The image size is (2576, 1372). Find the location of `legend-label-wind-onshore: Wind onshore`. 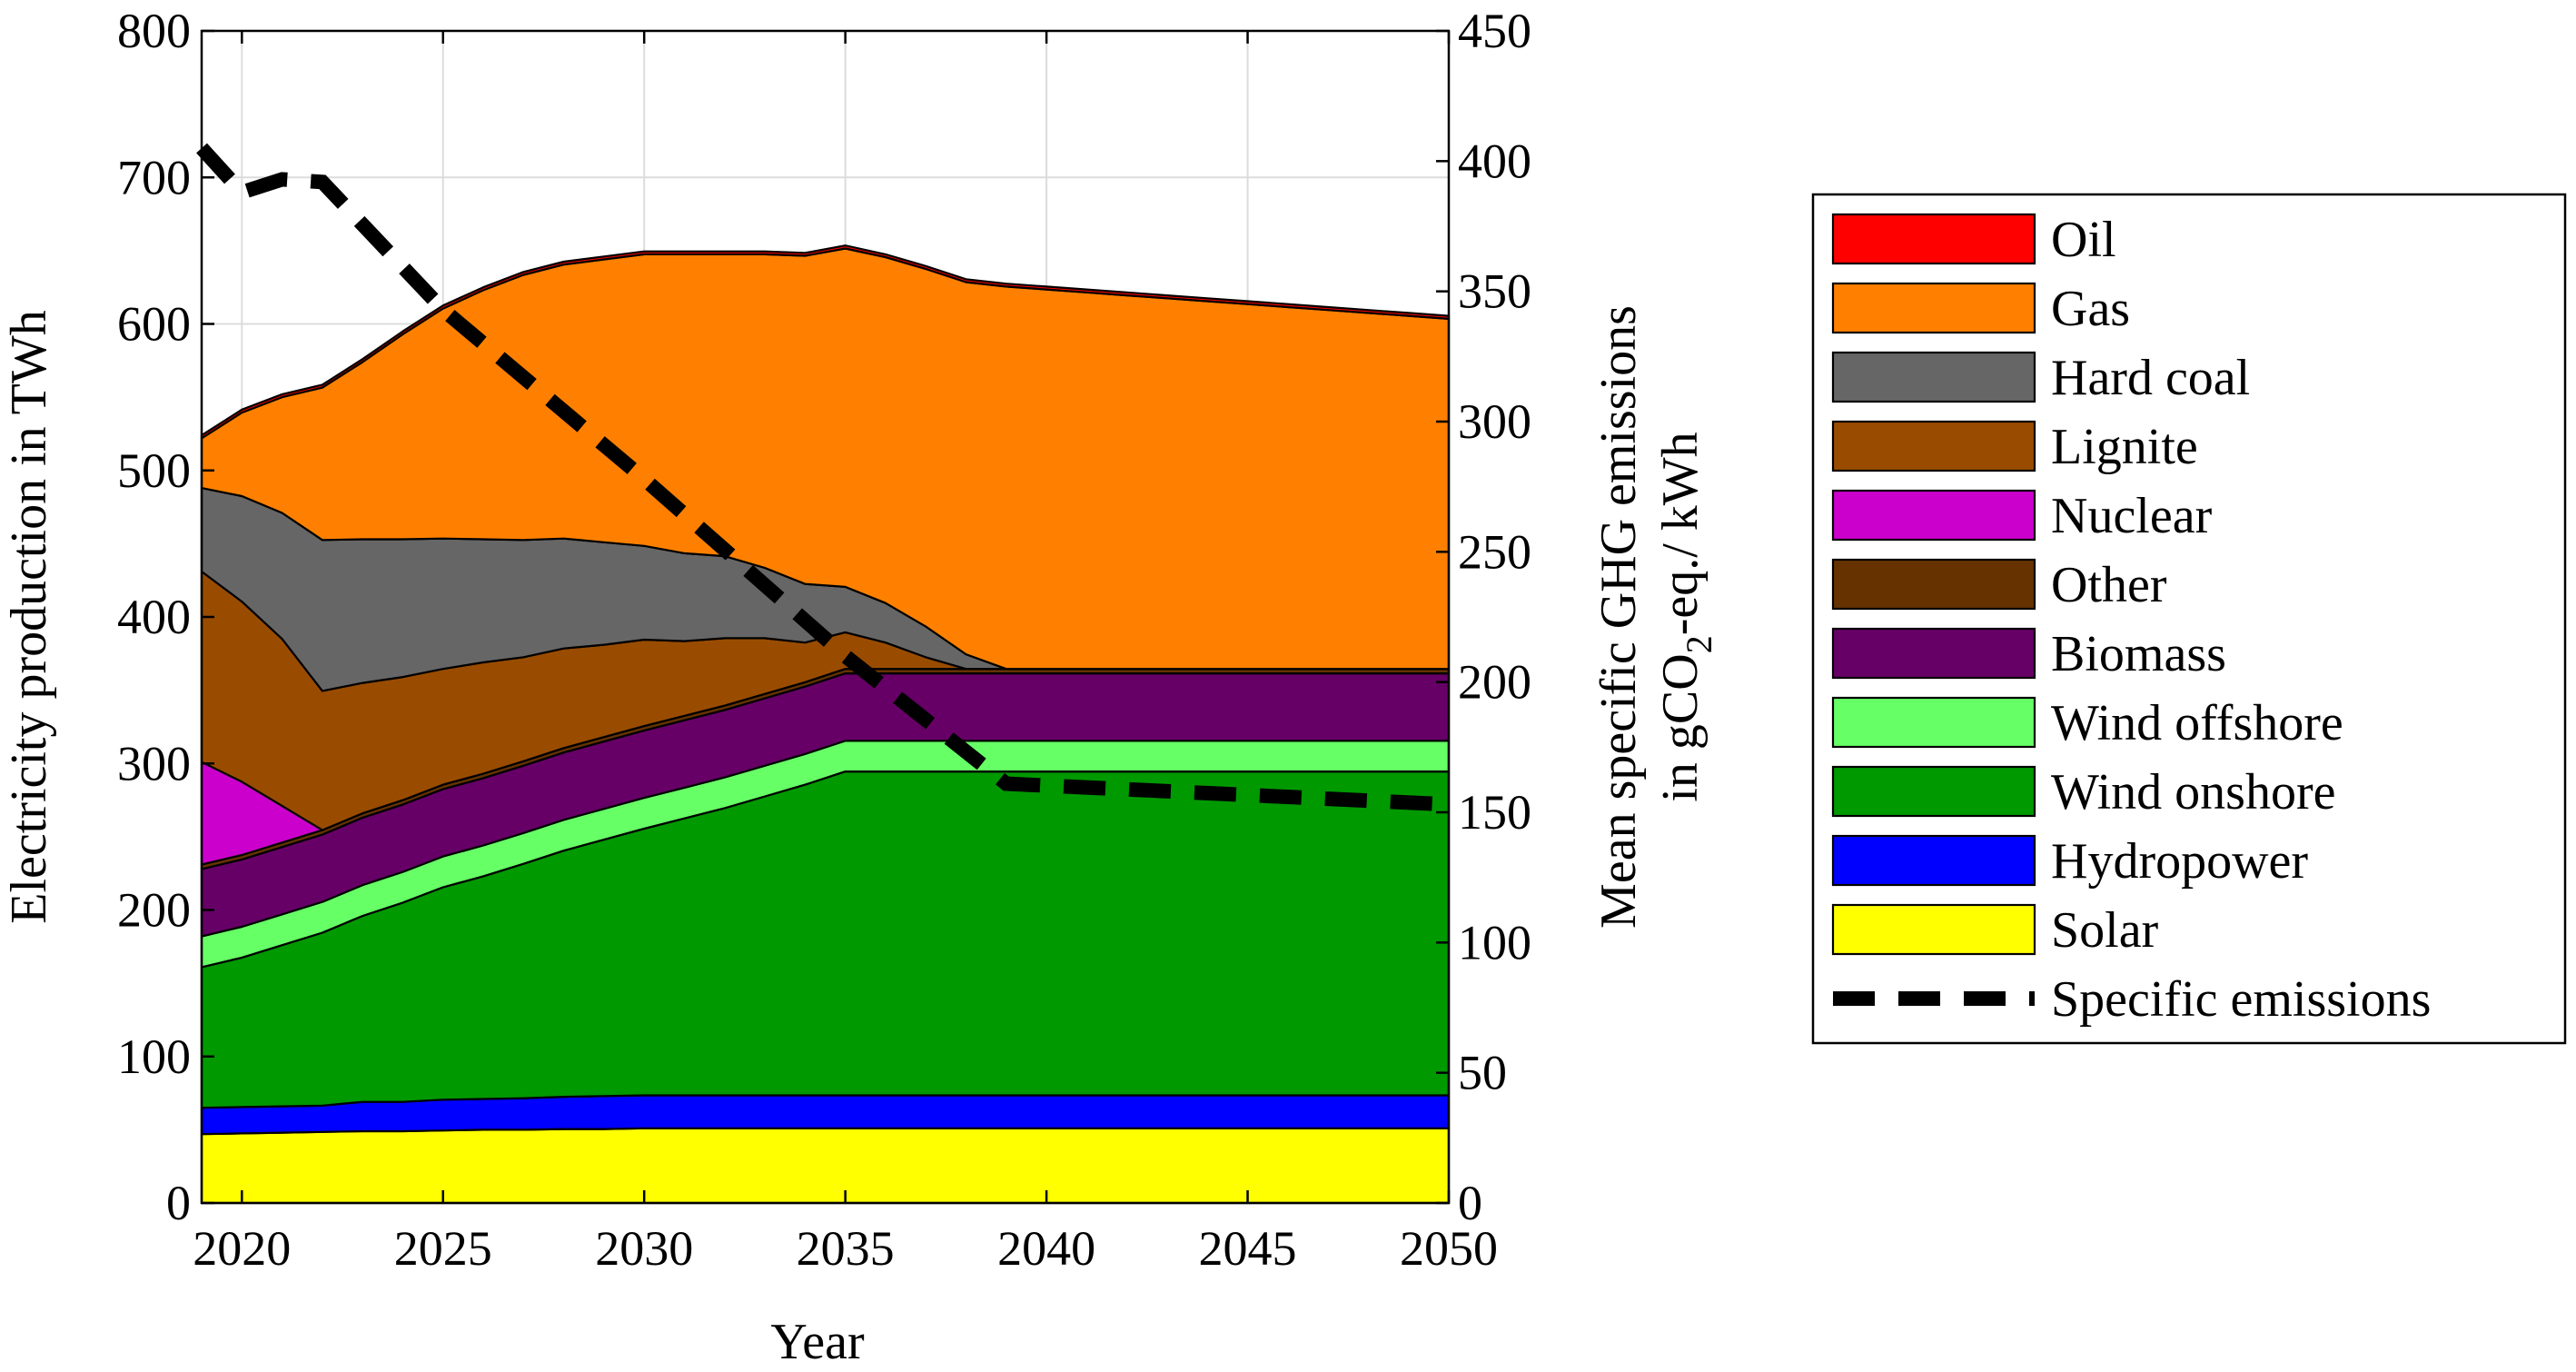

legend-label-wind-onshore: Wind onshore is located at coordinates (2193, 792).